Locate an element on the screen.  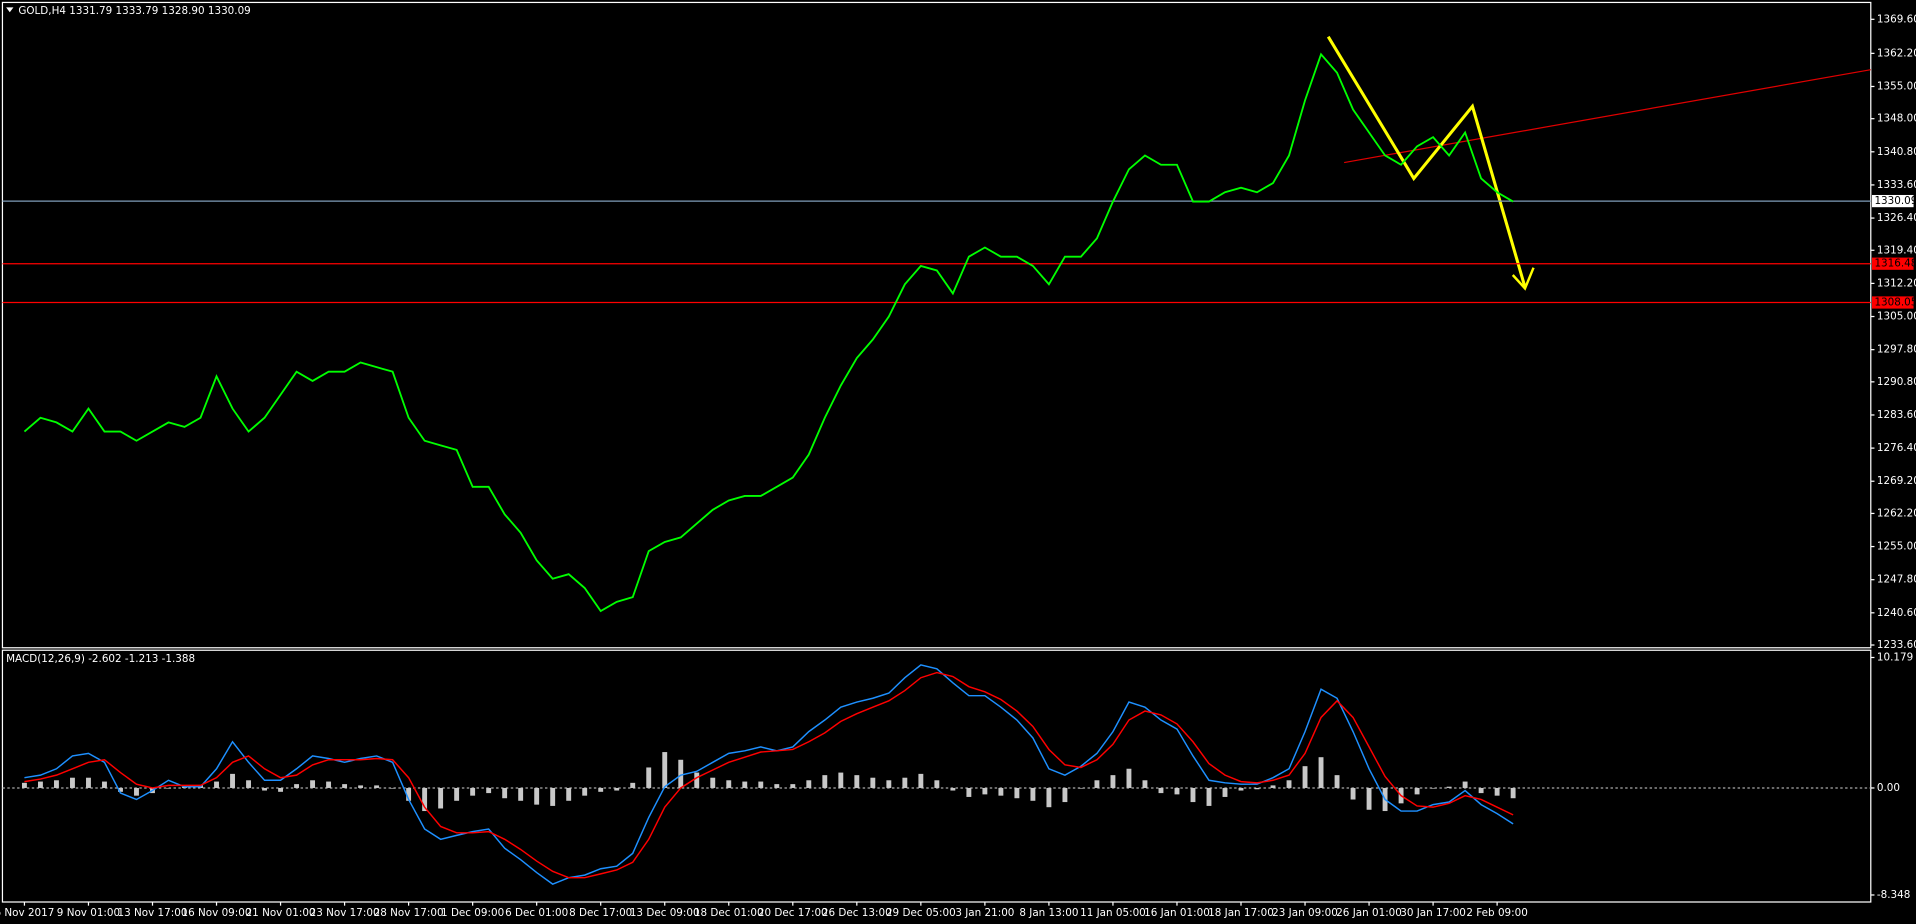
x-tick-label: 3 Jan 21:00 is located at coordinates (984, 913).